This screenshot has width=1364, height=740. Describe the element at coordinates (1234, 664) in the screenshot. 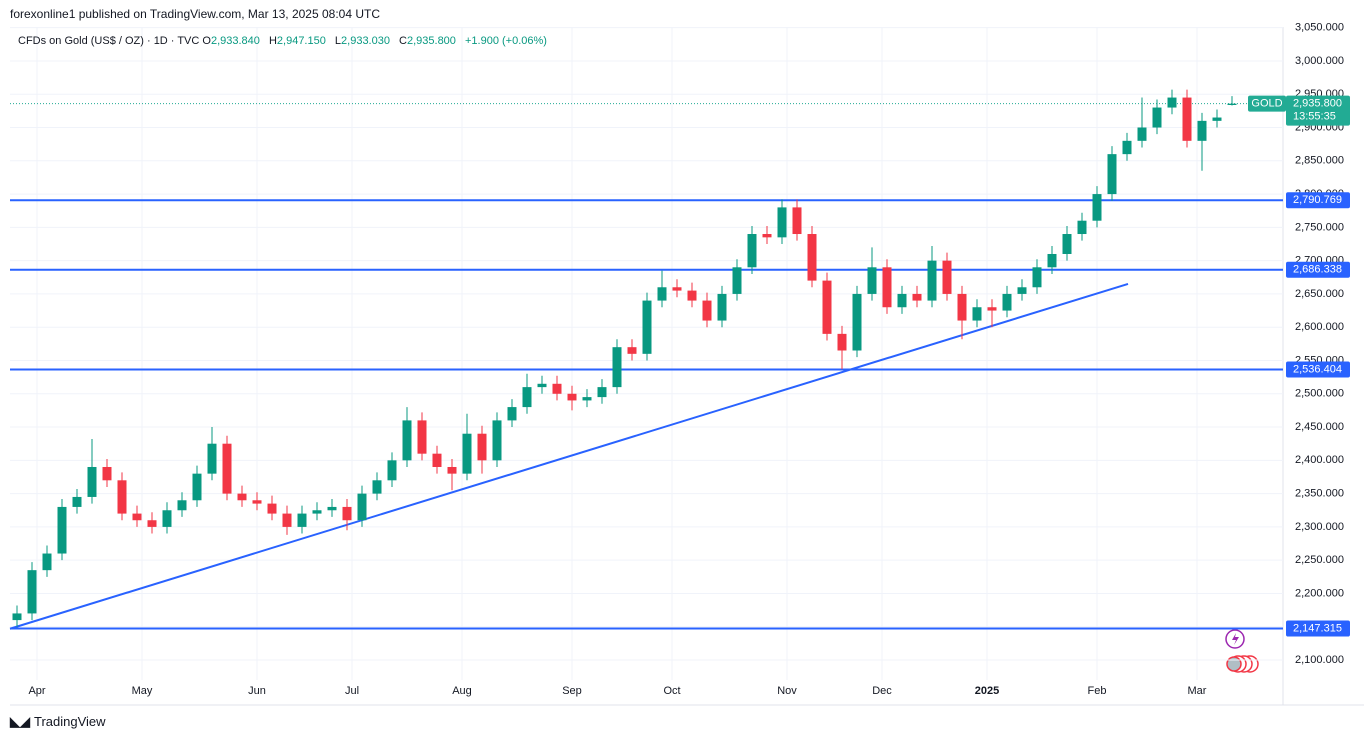

I see `flag-icon` at that location.